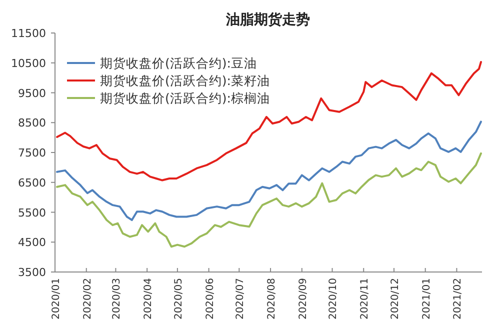 The height and width of the screenshot is (336, 500). Describe the element at coordinates (56, 299) in the screenshot. I see `x-tick-label: 2020/01` at that location.